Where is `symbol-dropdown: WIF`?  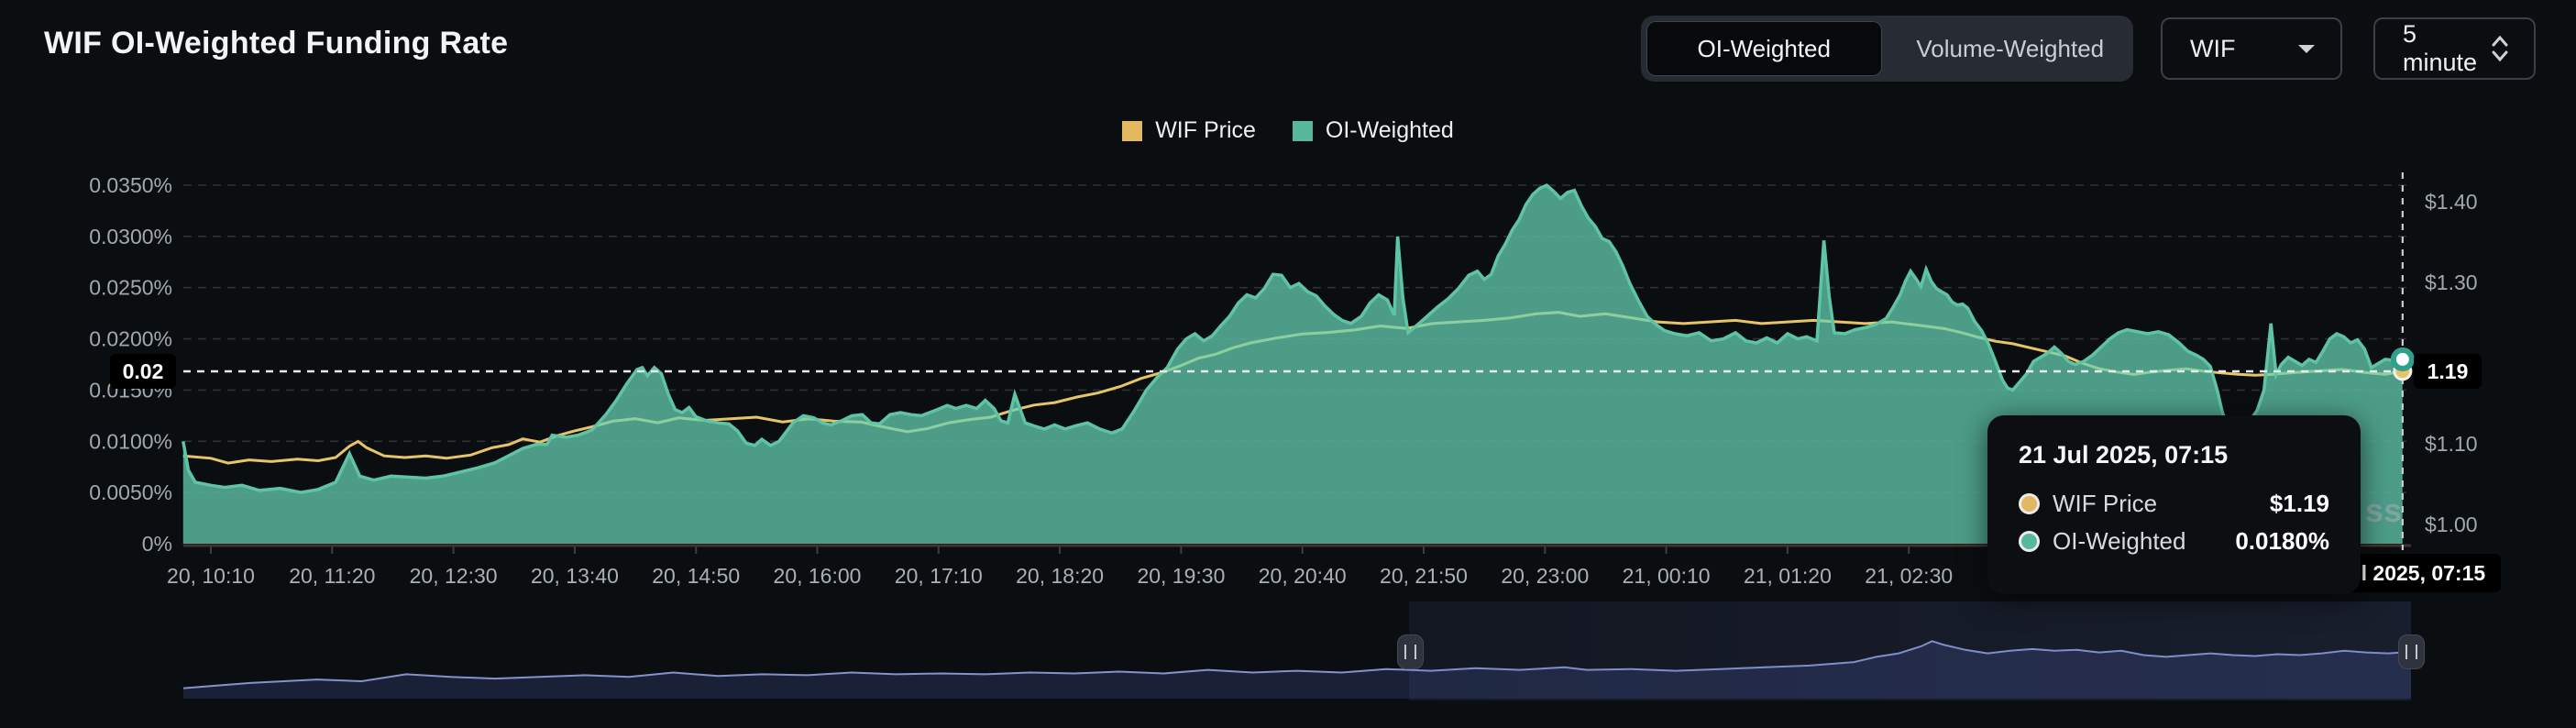
symbol-dropdown: WIF is located at coordinates (2251, 48).